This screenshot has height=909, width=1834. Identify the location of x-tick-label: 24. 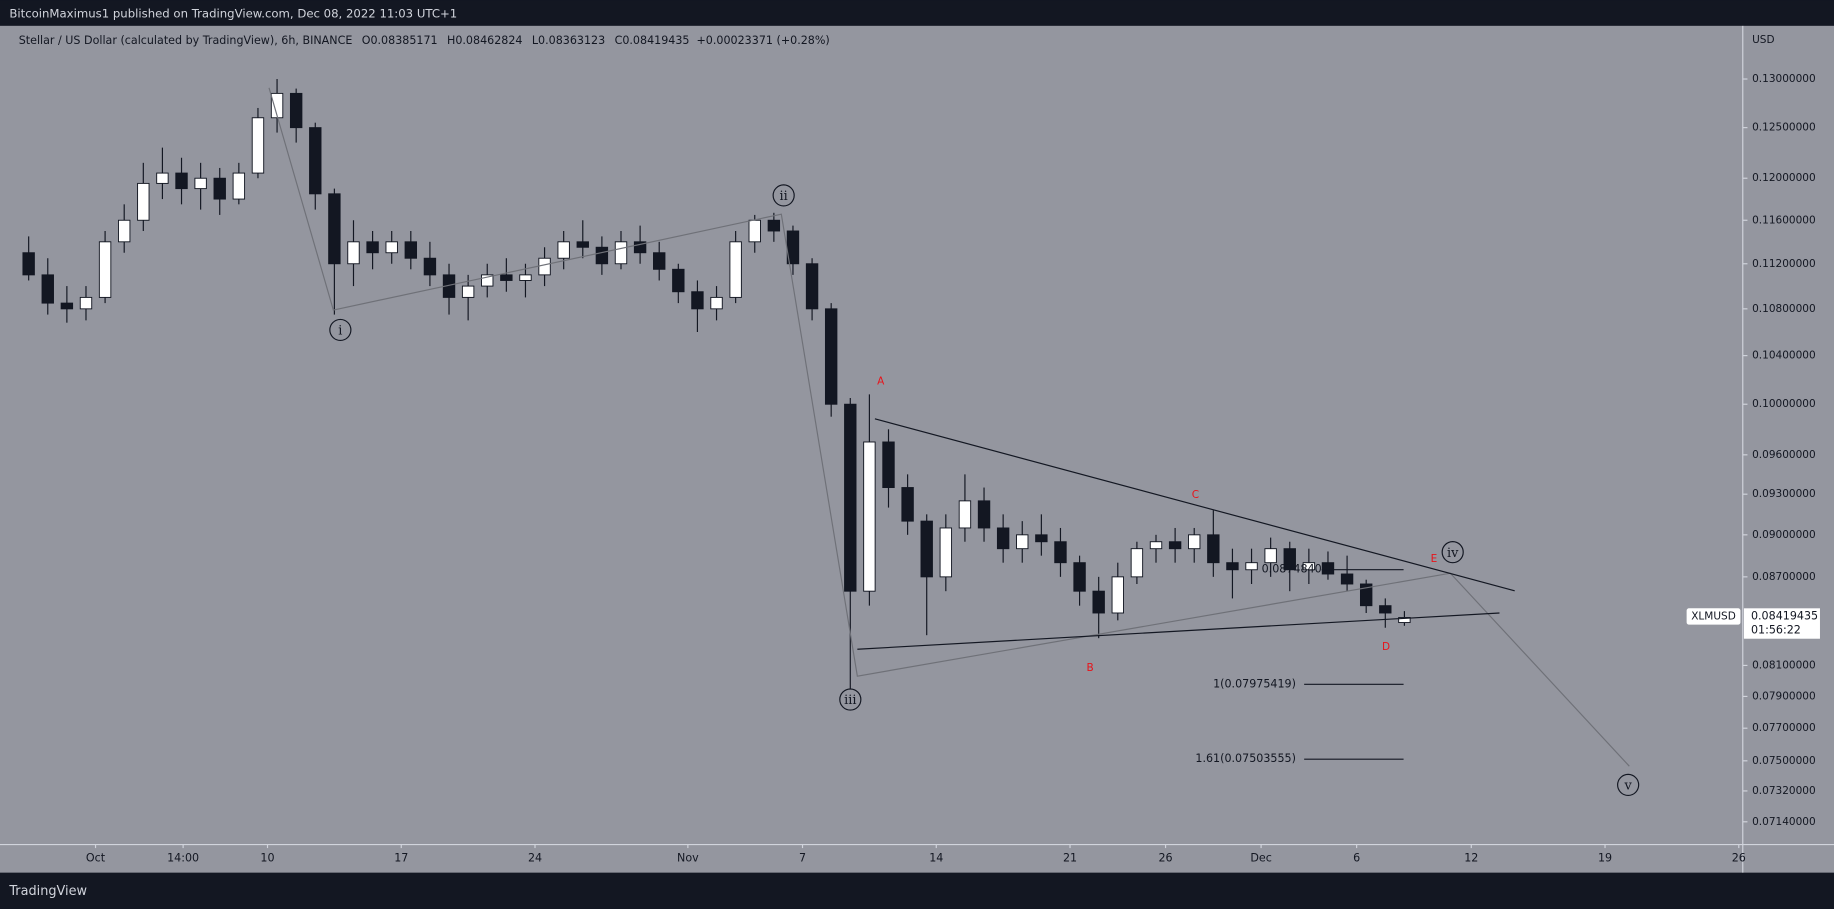
(535, 858).